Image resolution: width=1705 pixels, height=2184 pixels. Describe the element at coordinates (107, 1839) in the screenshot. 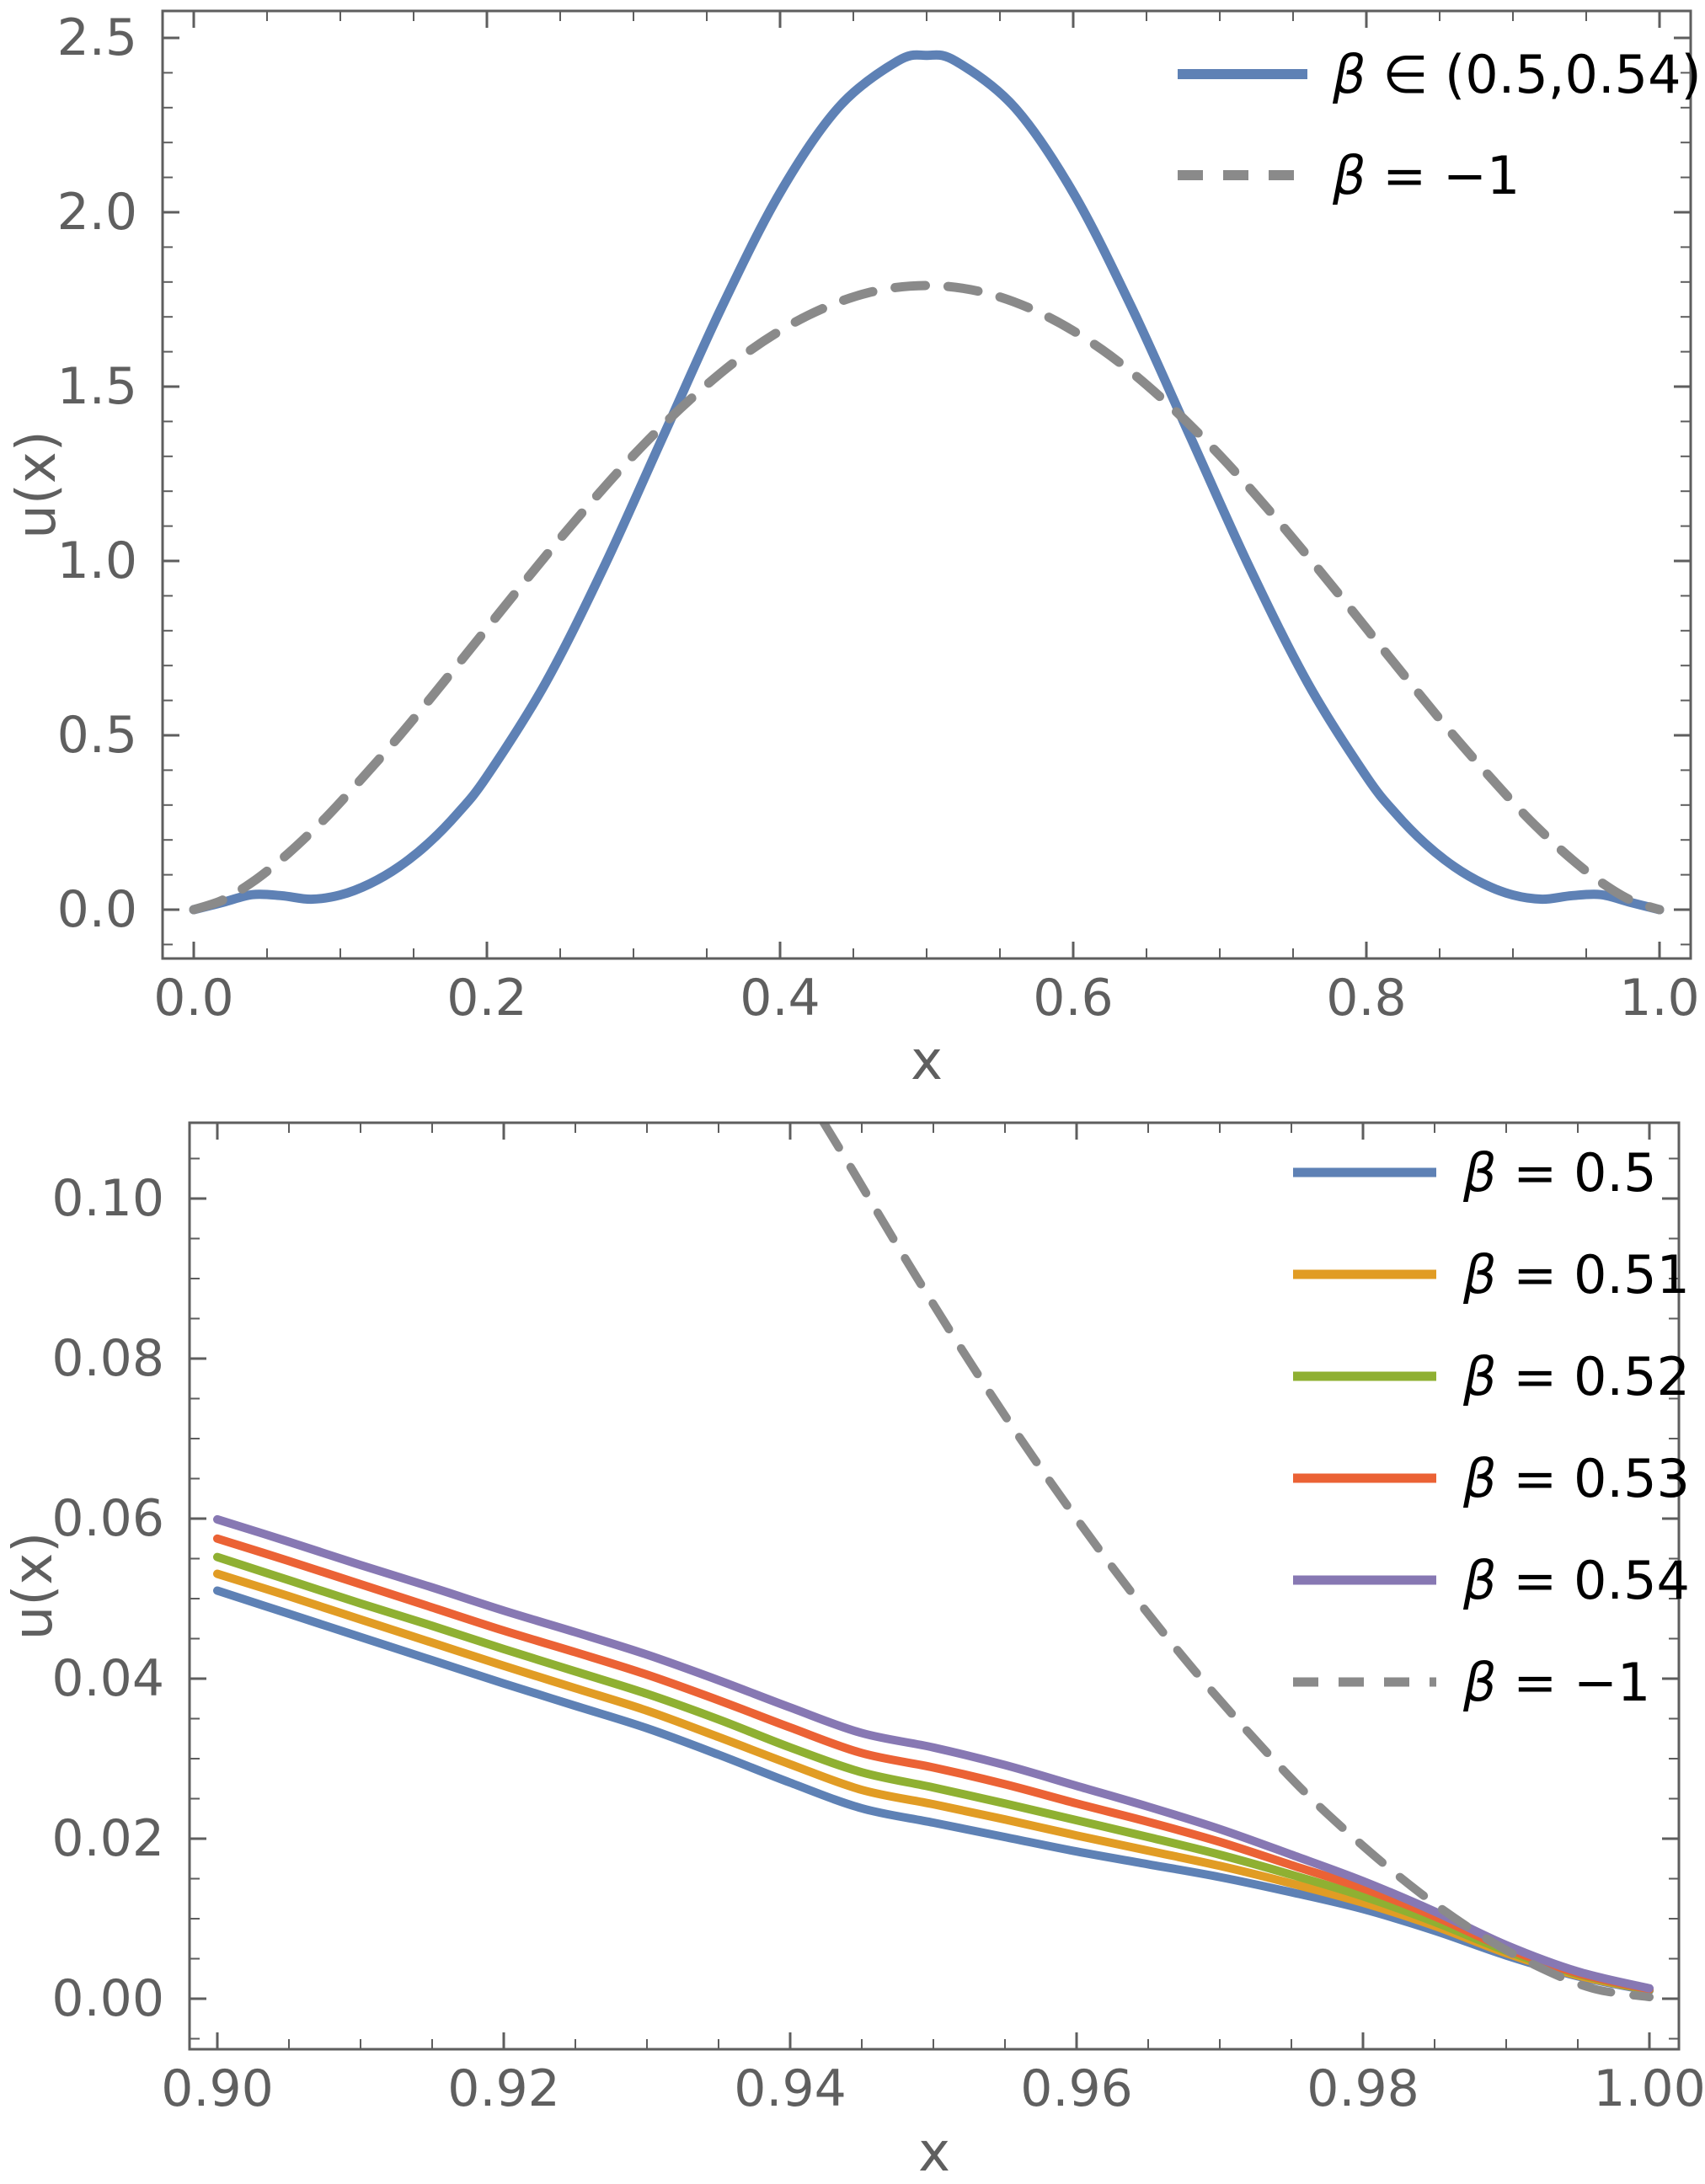

I see `y-tick-label: 0.02` at that location.